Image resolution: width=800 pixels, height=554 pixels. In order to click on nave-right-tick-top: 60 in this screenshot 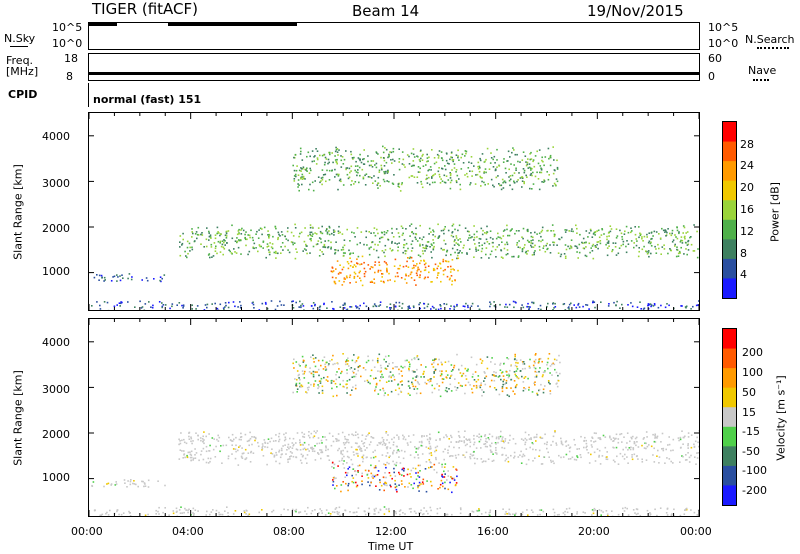, I will do `click(715, 58)`.